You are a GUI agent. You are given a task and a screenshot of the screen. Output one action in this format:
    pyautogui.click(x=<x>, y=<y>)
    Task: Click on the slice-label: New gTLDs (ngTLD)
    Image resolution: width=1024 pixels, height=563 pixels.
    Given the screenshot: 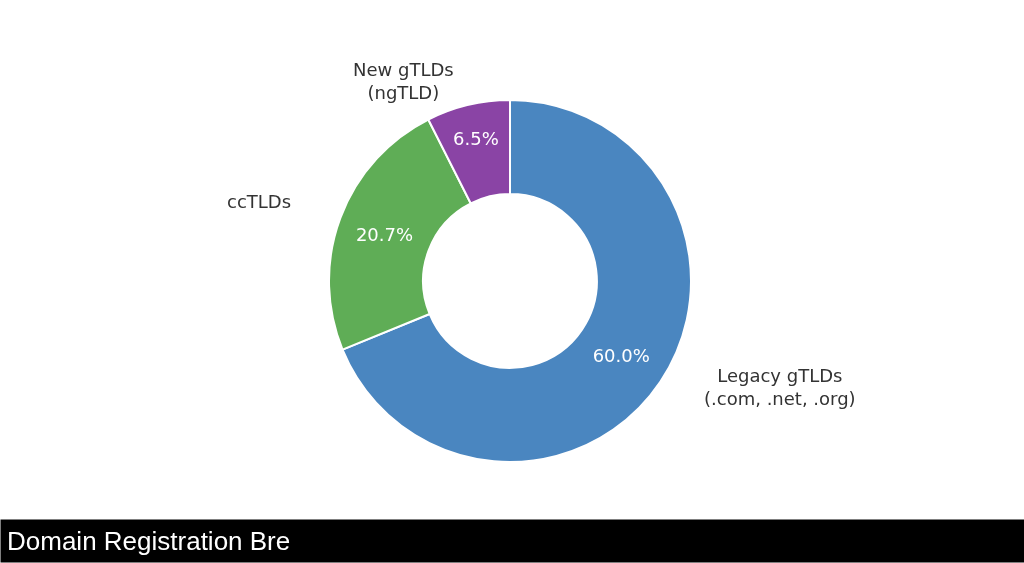 What is the action you would take?
    pyautogui.click(x=403, y=81)
    